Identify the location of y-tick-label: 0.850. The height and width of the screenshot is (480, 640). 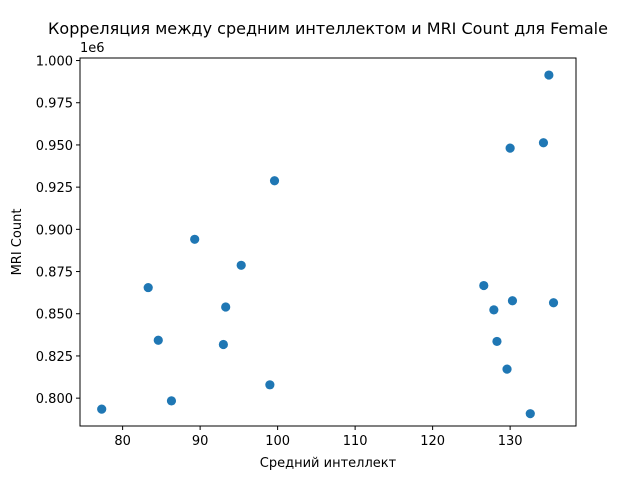
(54, 315).